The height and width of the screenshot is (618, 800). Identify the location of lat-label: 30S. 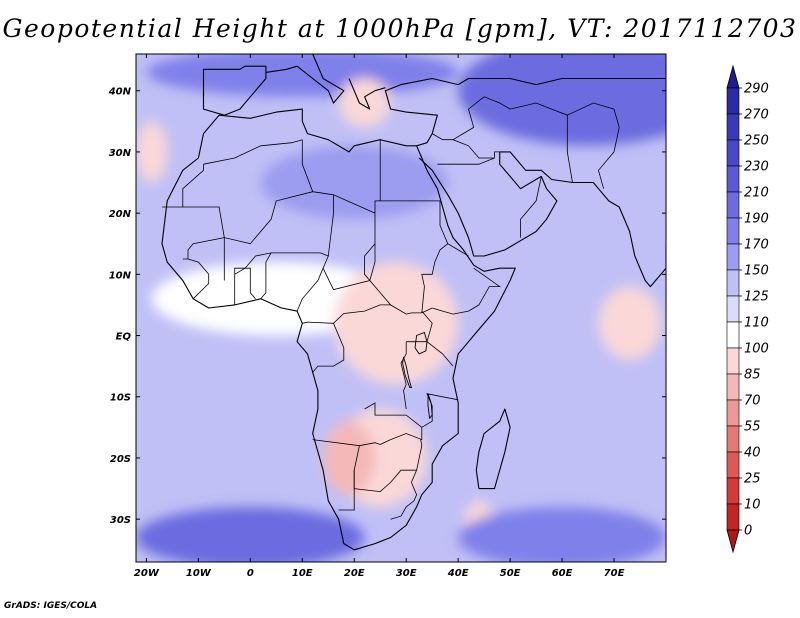
(120, 520).